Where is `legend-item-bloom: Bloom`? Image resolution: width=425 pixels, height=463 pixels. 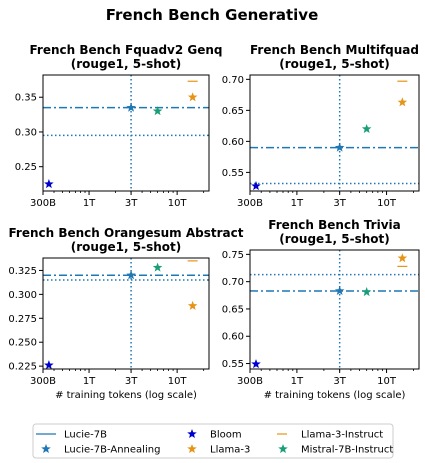
legend-item-bloom: Bloom is located at coordinates (214, 435).